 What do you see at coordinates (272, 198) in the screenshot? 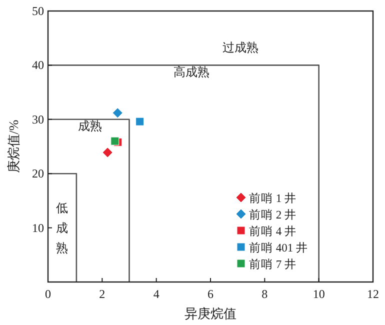
I see `legend-label: 前哨 1 井` at bounding box center [272, 198].